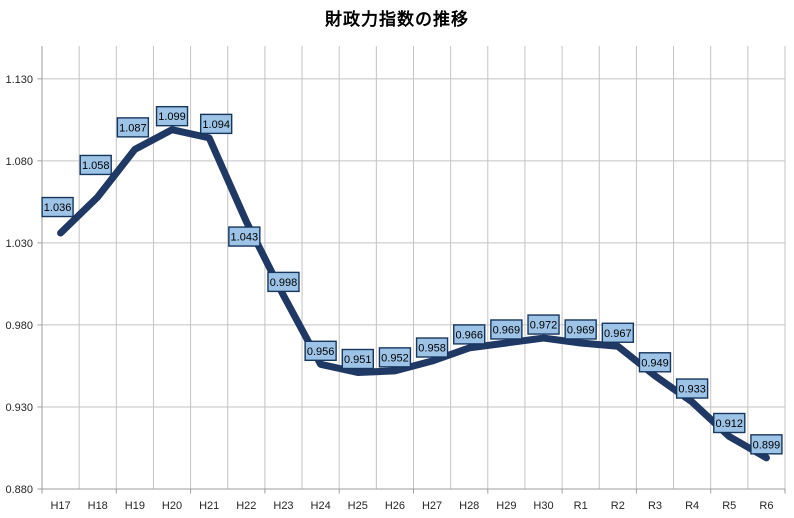 The width and height of the screenshot is (794, 518). I want to click on x-axis-category-label: H28, so click(469, 506).